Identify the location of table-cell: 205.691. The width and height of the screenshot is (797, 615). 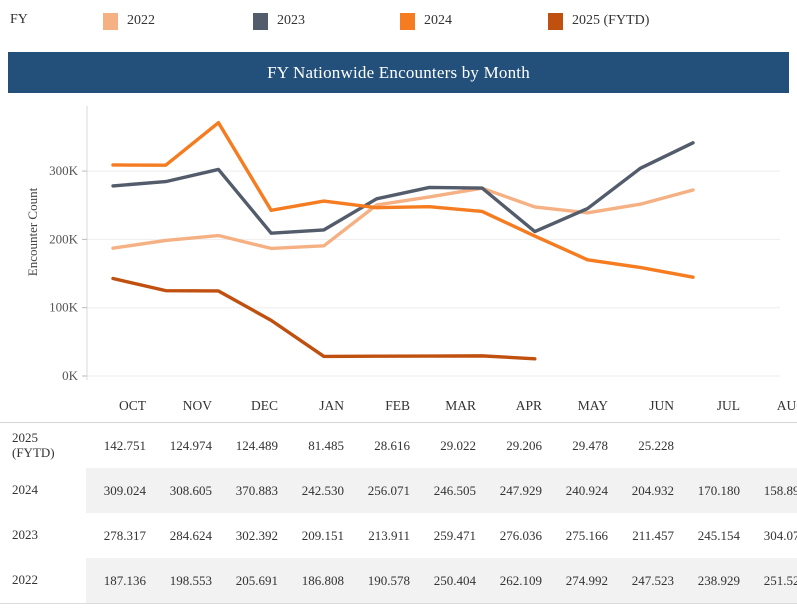
(251, 581).